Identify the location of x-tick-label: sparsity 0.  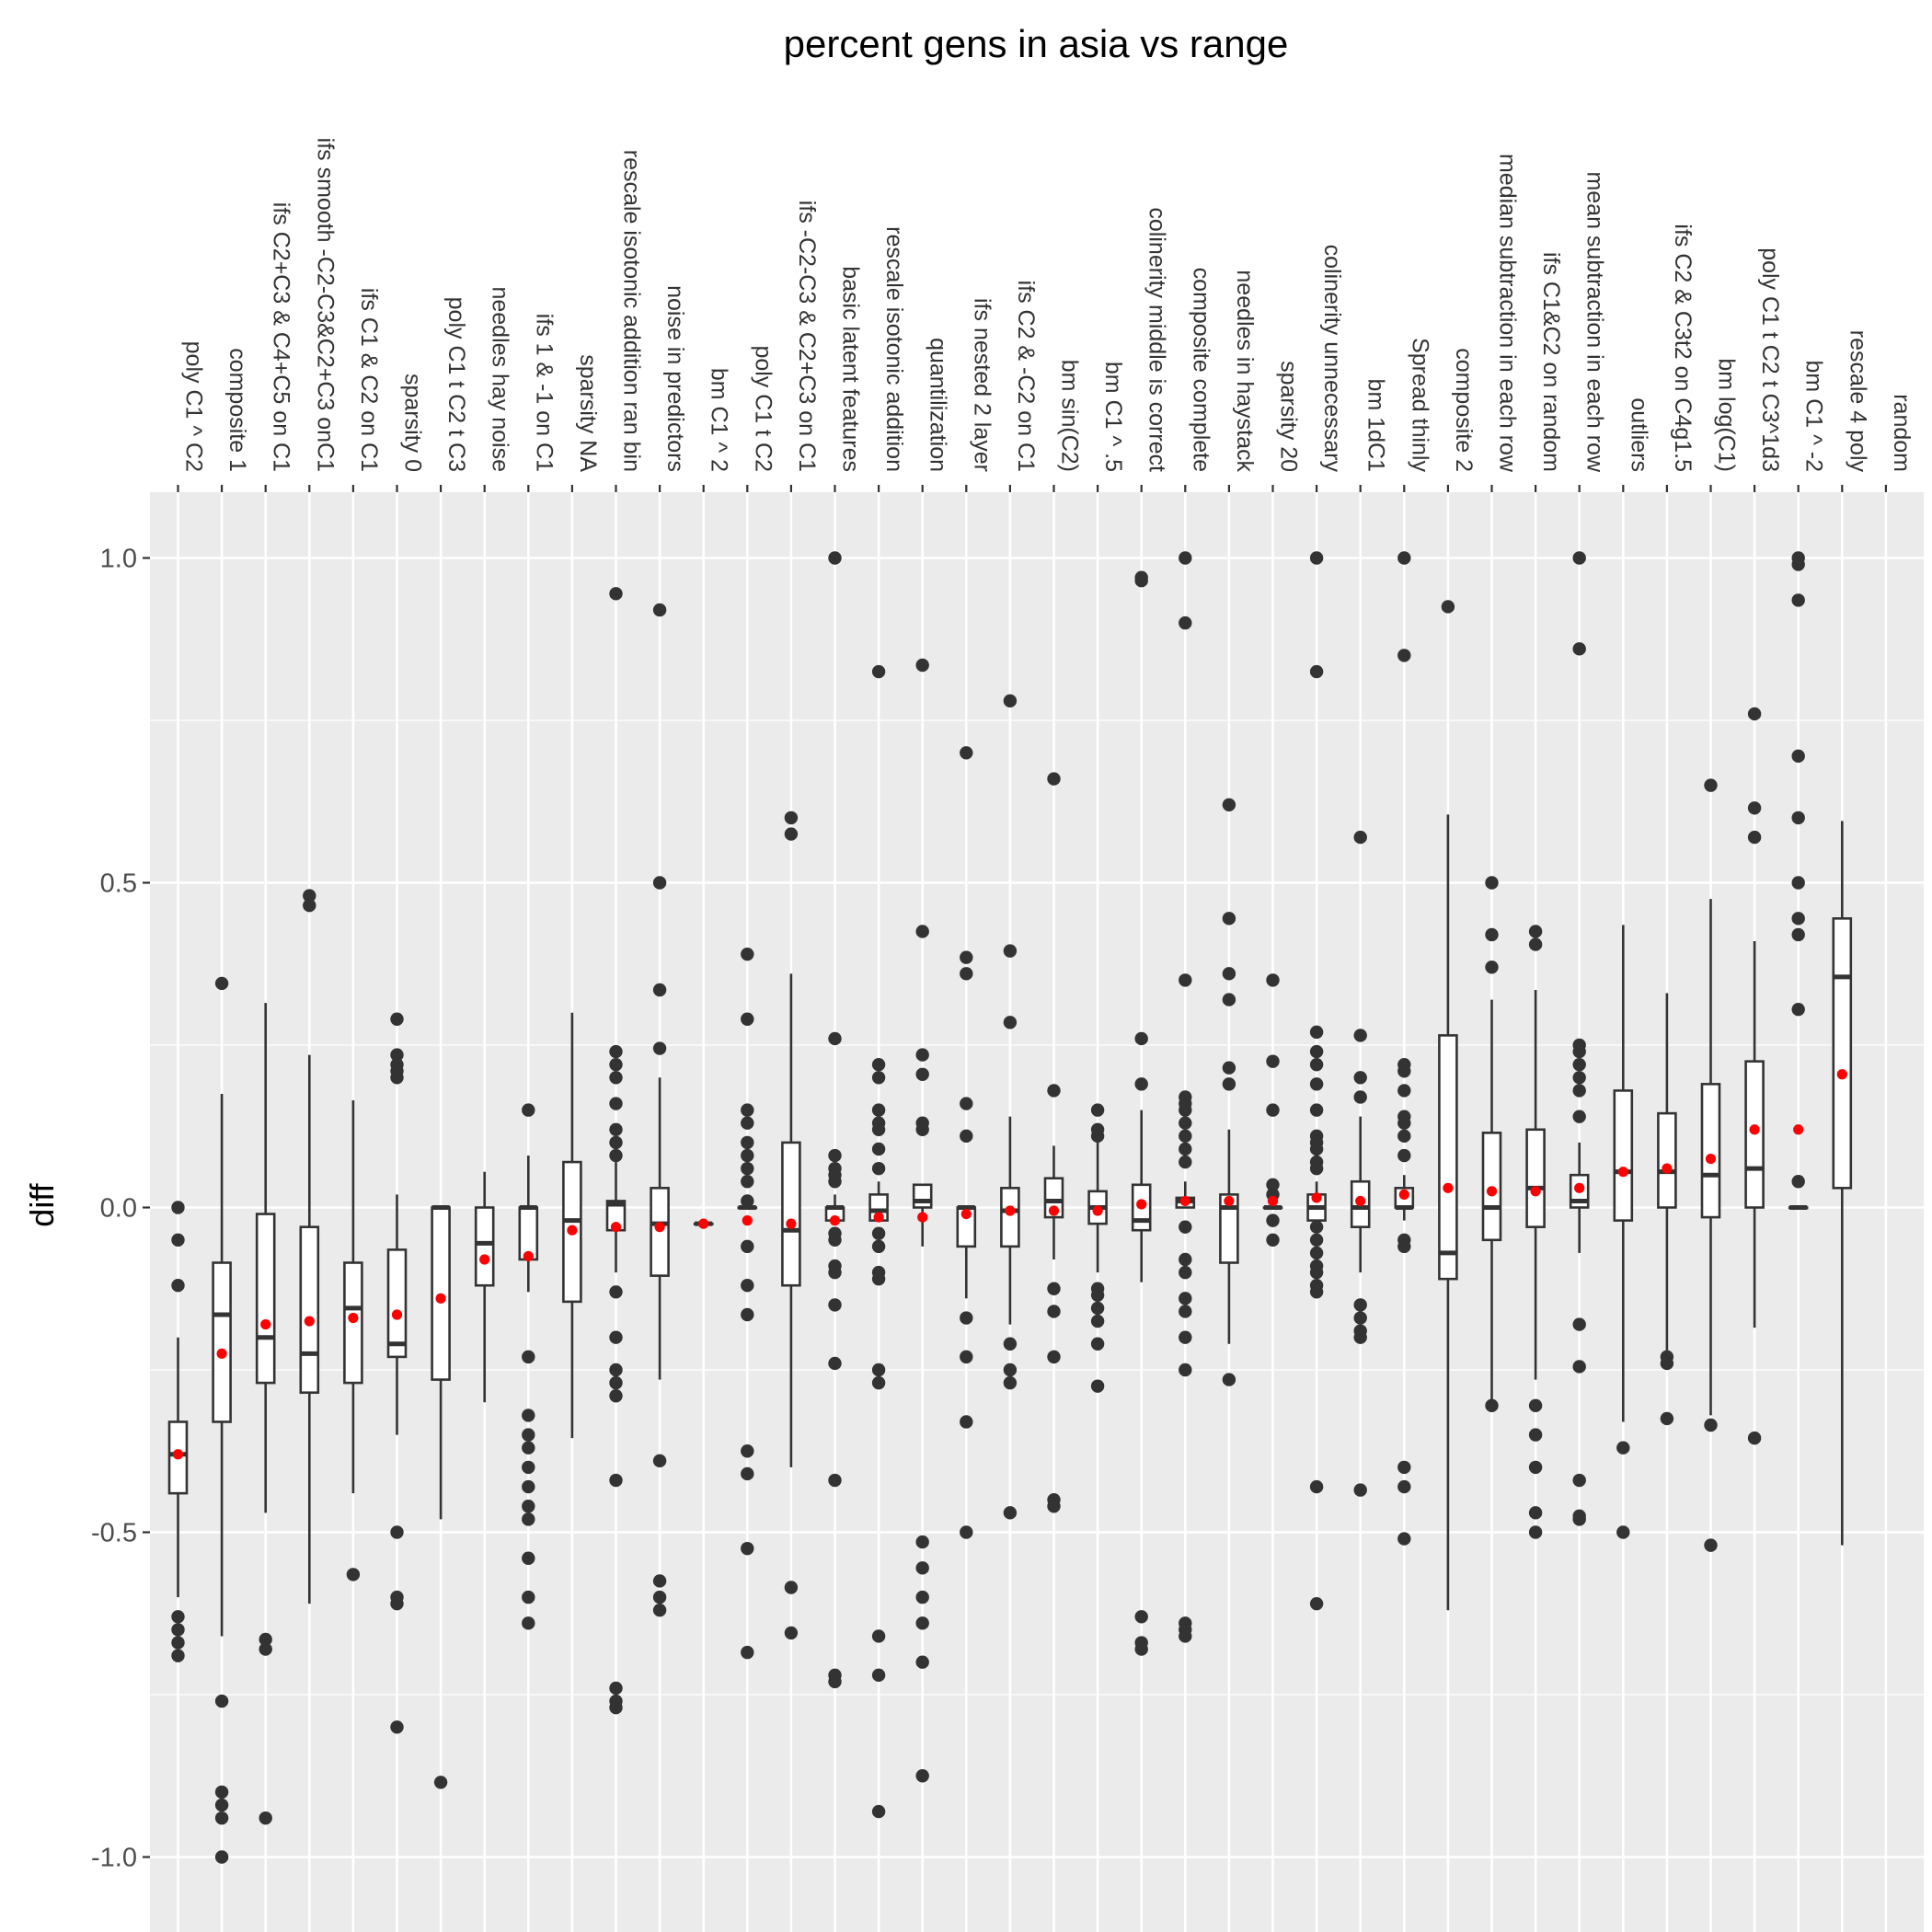
(413, 423).